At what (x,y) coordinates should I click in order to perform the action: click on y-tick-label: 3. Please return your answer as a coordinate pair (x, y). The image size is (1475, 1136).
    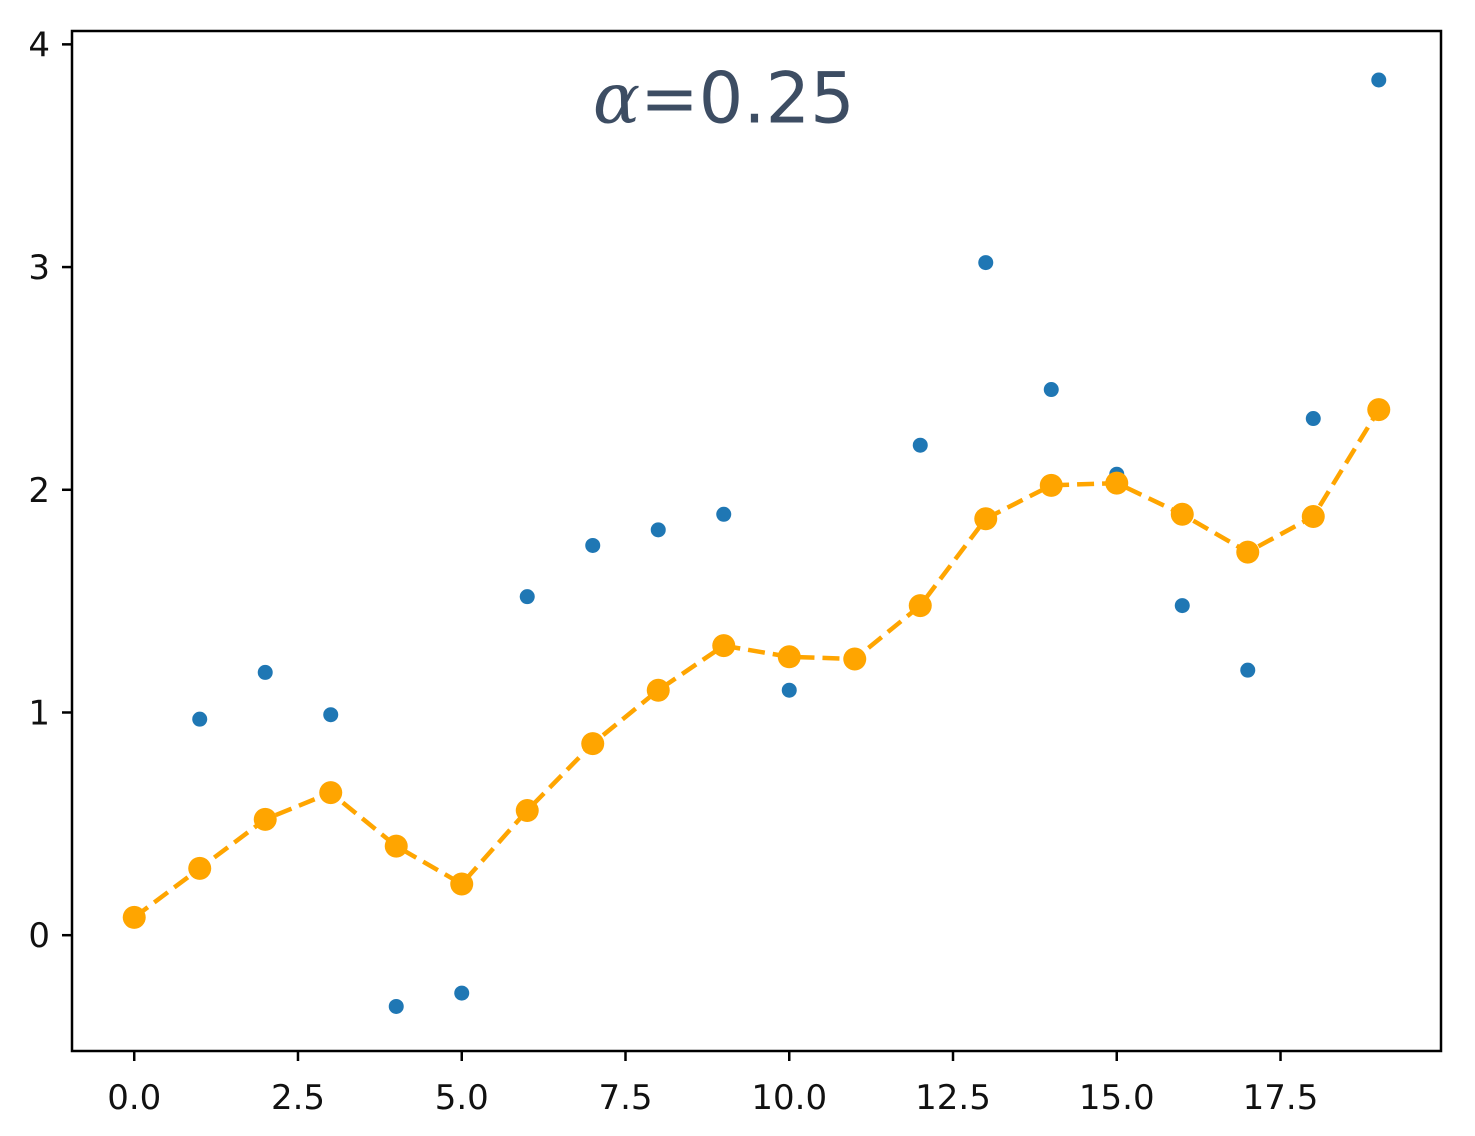
    Looking at the image, I should click on (39, 268).